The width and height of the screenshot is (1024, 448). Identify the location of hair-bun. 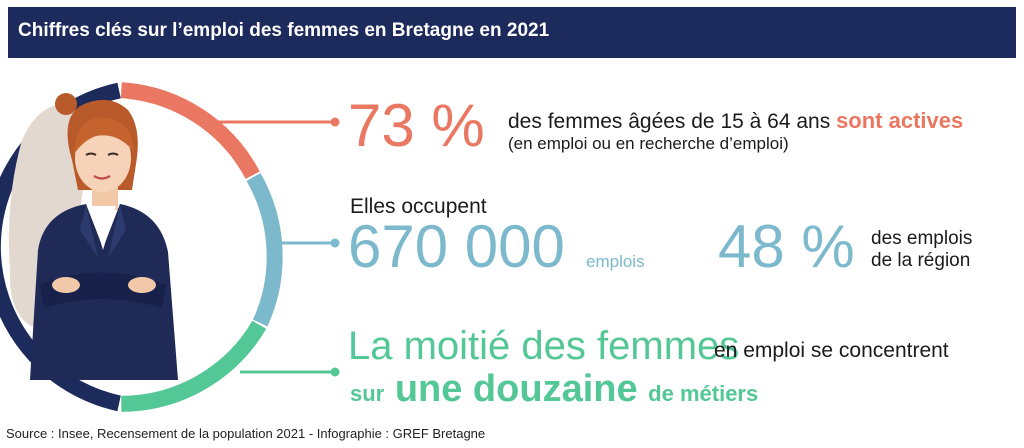
(66, 104).